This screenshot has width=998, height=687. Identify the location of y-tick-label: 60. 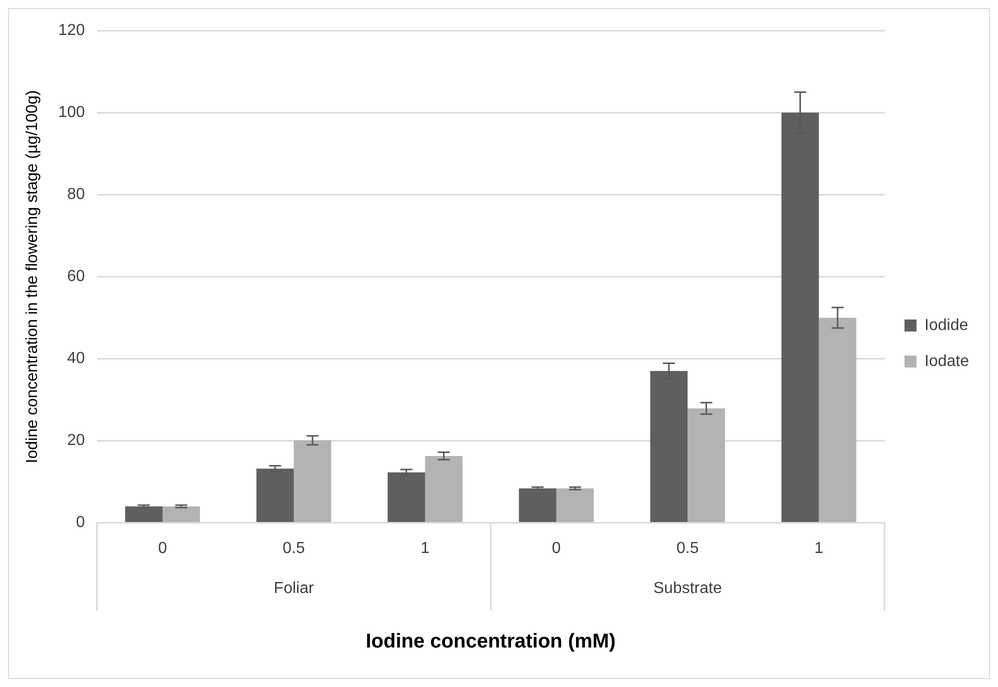
(76, 277).